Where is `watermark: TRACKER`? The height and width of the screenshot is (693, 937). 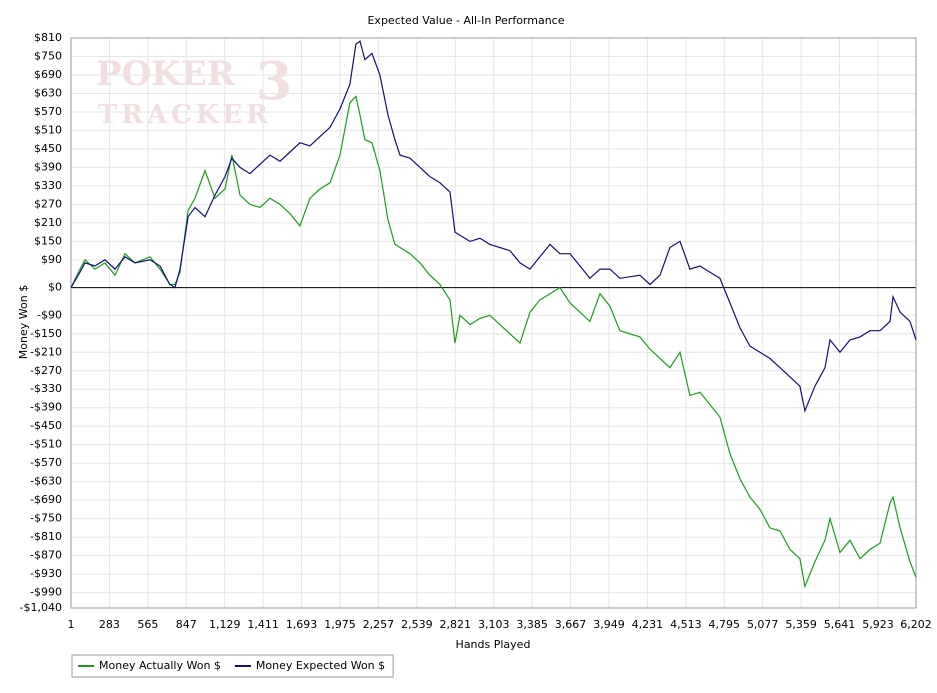
watermark: TRACKER is located at coordinates (185, 115).